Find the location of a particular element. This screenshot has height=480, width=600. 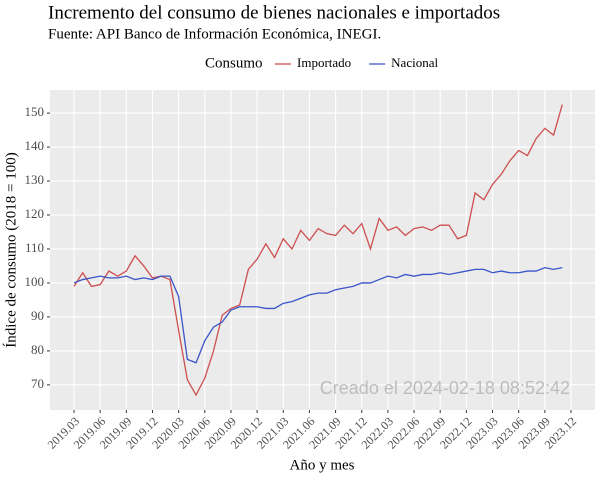

y-tick-label: 70 is located at coordinates (37, 383).